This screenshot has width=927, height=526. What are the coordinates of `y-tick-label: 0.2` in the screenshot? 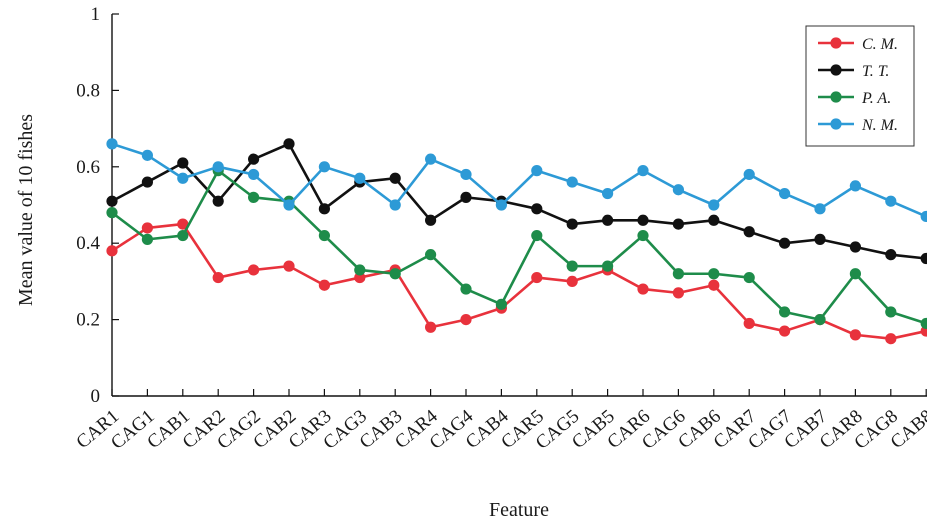 It's located at (88, 320).